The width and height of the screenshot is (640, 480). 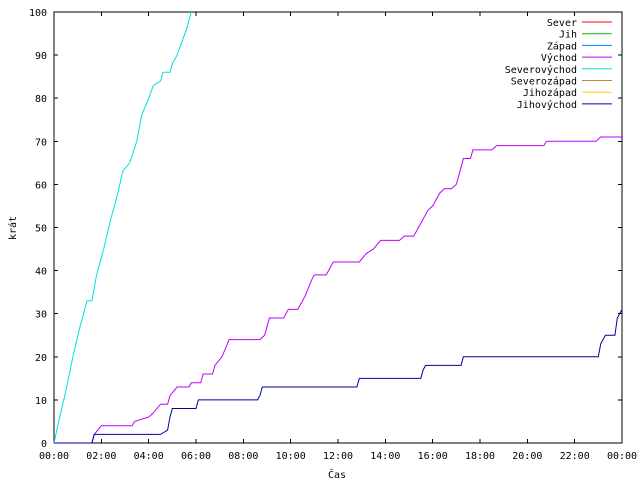 What do you see at coordinates (575, 456) in the screenshot?
I see `x-tick-label: 22:00` at bounding box center [575, 456].